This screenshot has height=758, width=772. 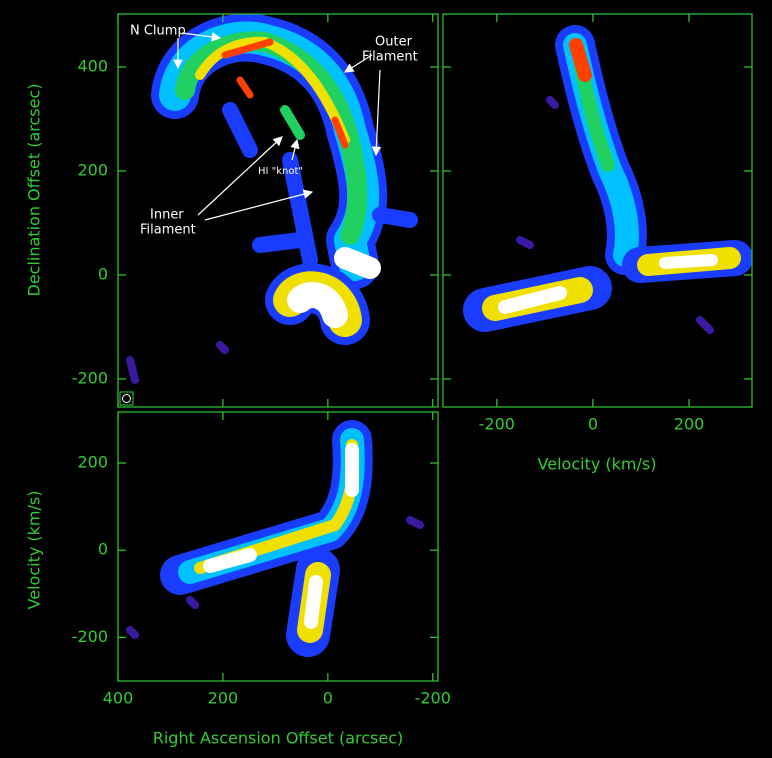 I want to click on x-tick-label: 400, so click(x=118, y=698).